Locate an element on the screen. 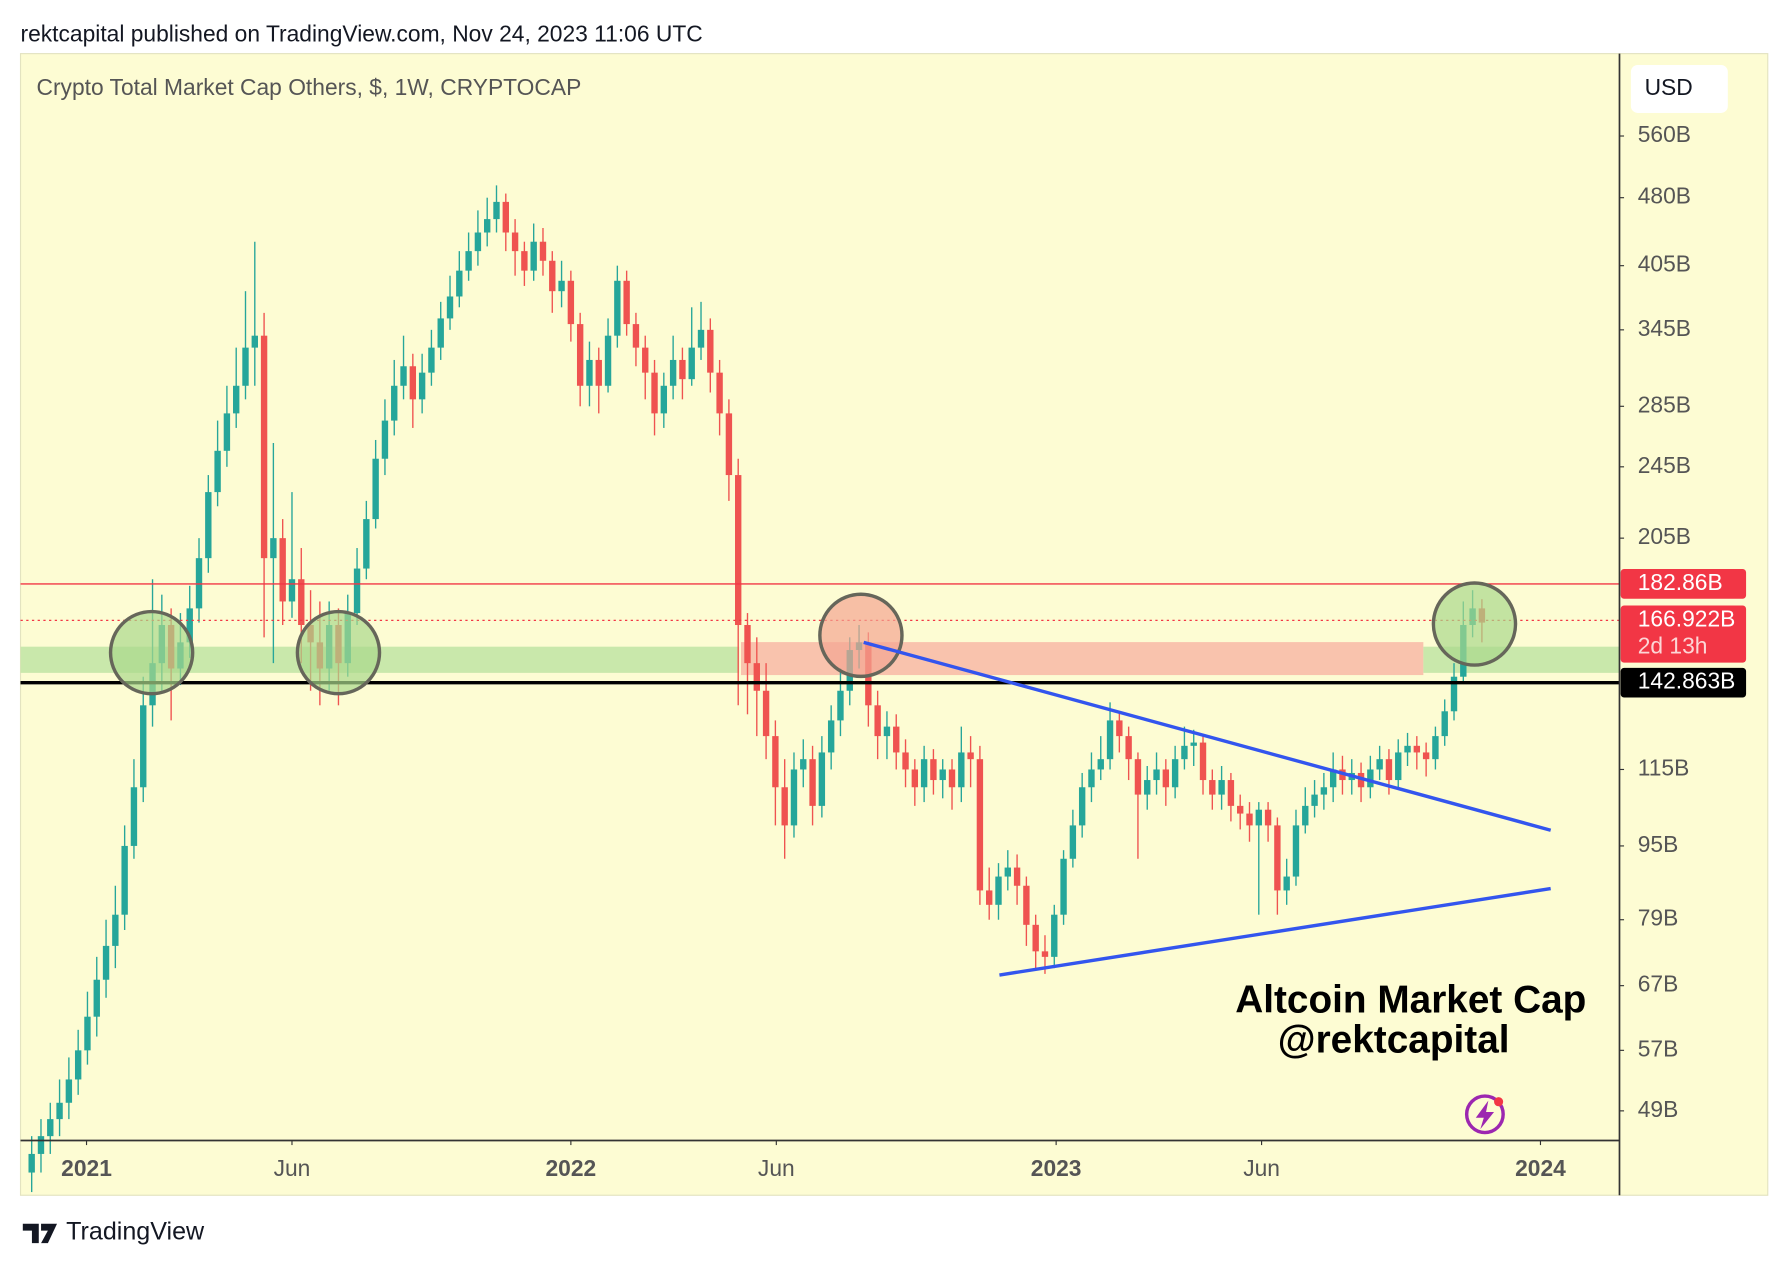 The image size is (1786, 1266). y-tick-label: 345B is located at coordinates (1664, 328).